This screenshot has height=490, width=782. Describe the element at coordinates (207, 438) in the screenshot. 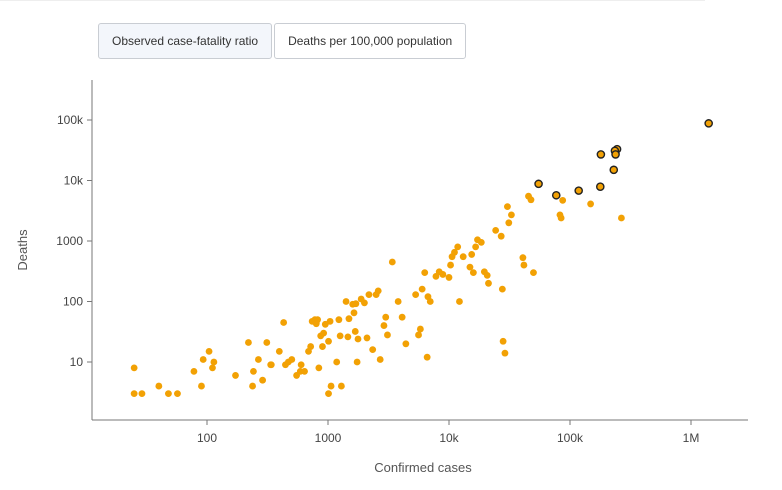

I see `x-tick-label: 100` at that location.